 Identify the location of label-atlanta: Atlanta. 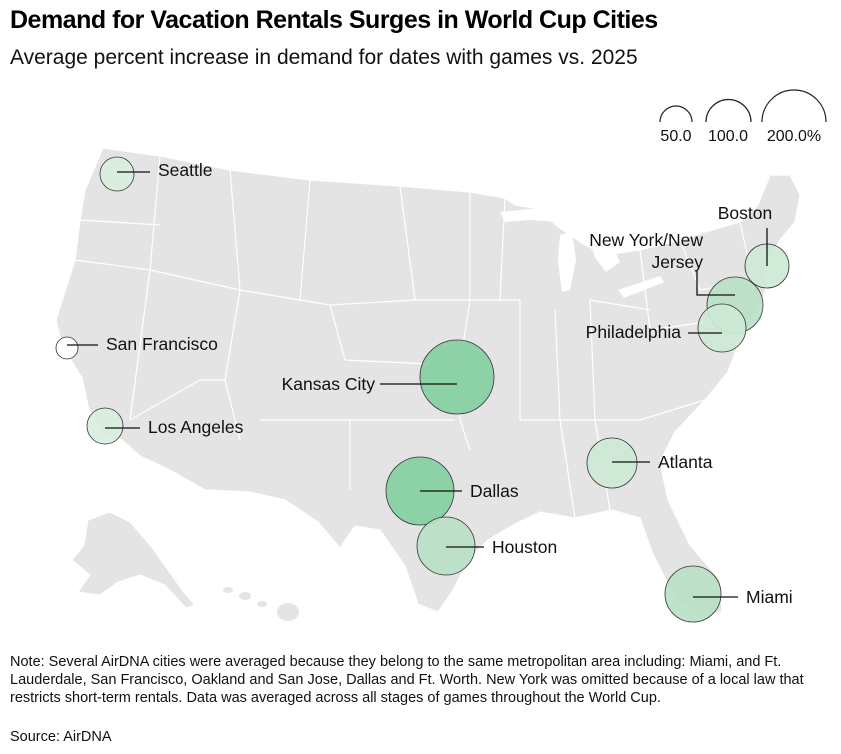
(685, 462).